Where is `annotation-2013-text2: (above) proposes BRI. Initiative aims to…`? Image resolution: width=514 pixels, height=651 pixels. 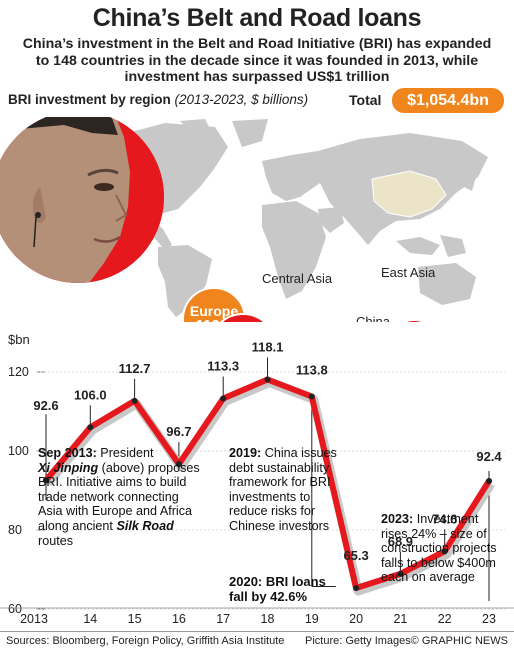 annotation-2013-text2: (above) proposes BRI. Initiative aims to… is located at coordinates (119, 496).